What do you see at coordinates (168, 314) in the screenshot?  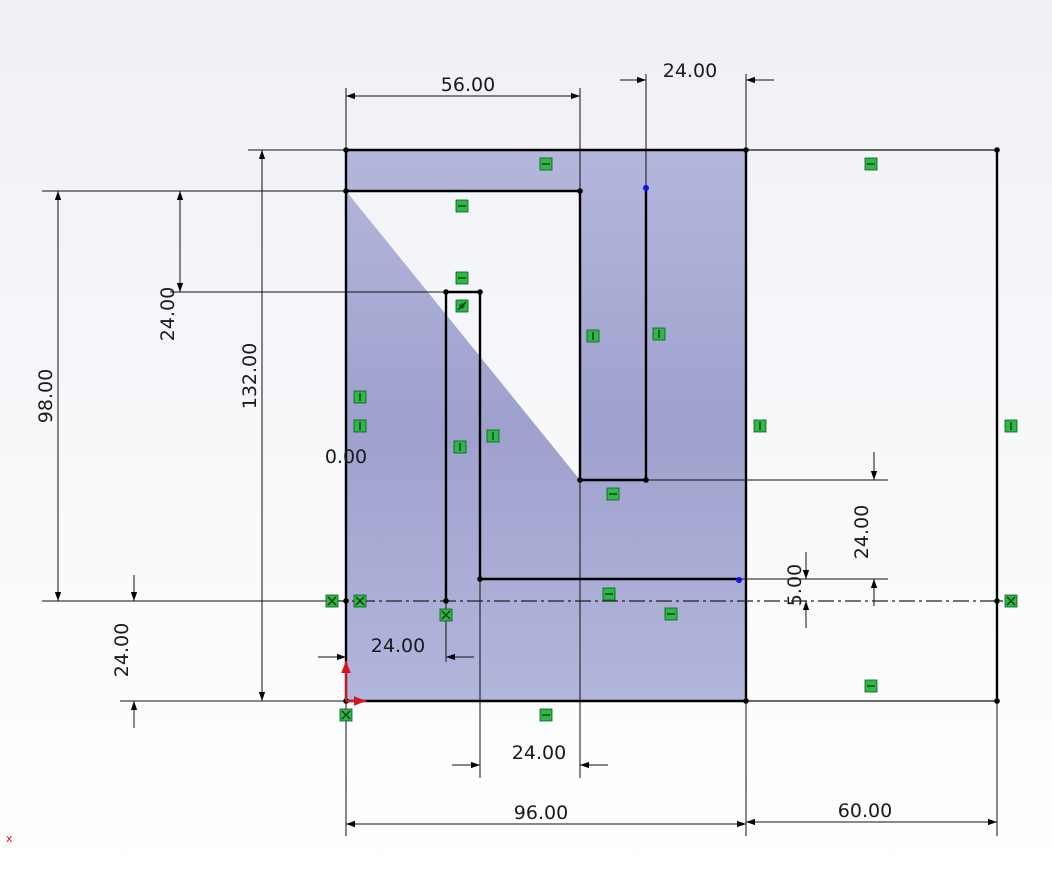 I see `dim-left-depth: 24.00` at bounding box center [168, 314].